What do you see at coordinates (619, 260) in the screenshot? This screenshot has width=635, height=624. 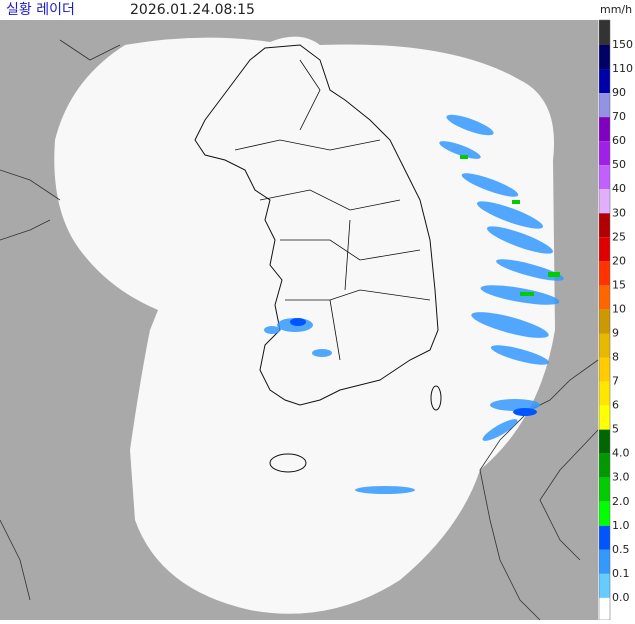 I see `legend-label: 20` at bounding box center [619, 260].